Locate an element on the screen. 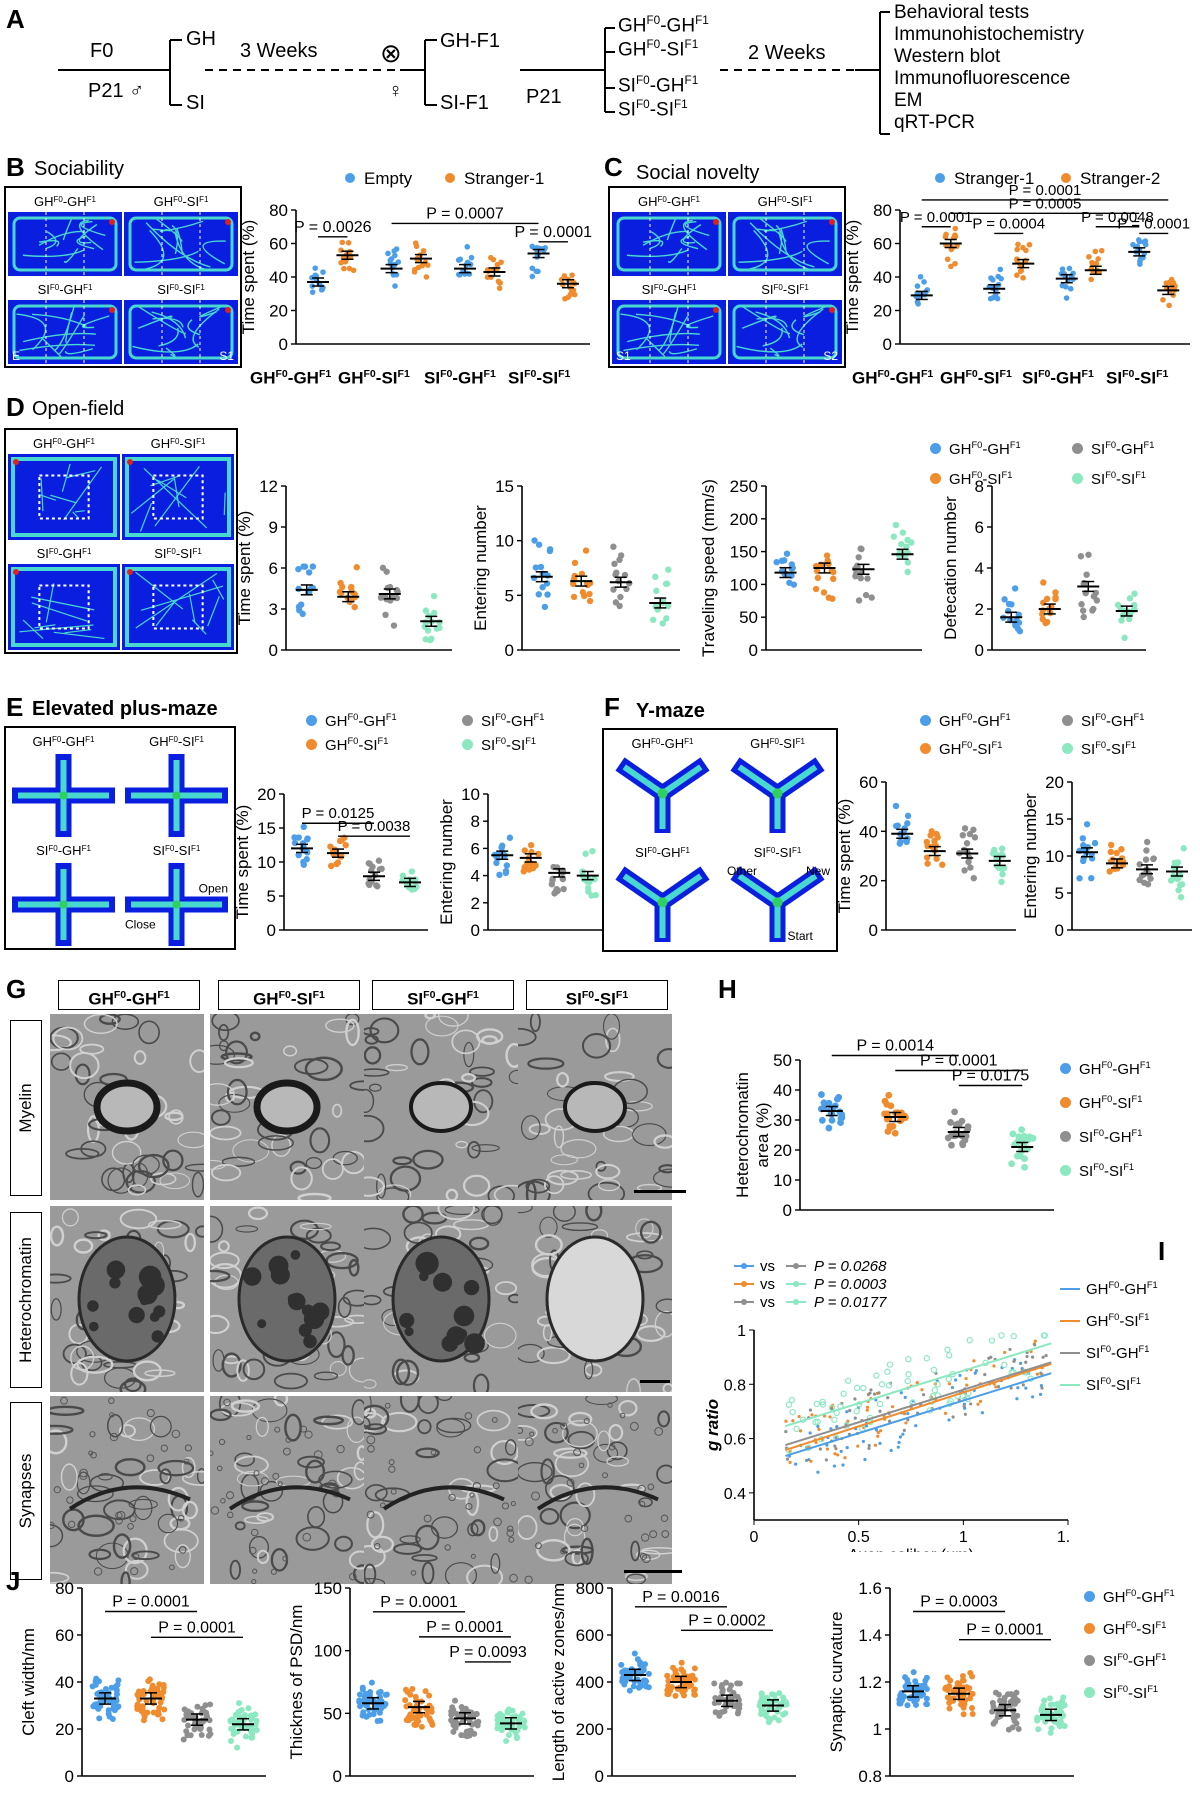 This screenshot has height=1793, width=1200. f1-group: SIF0-SIF1 is located at coordinates (653, 109).